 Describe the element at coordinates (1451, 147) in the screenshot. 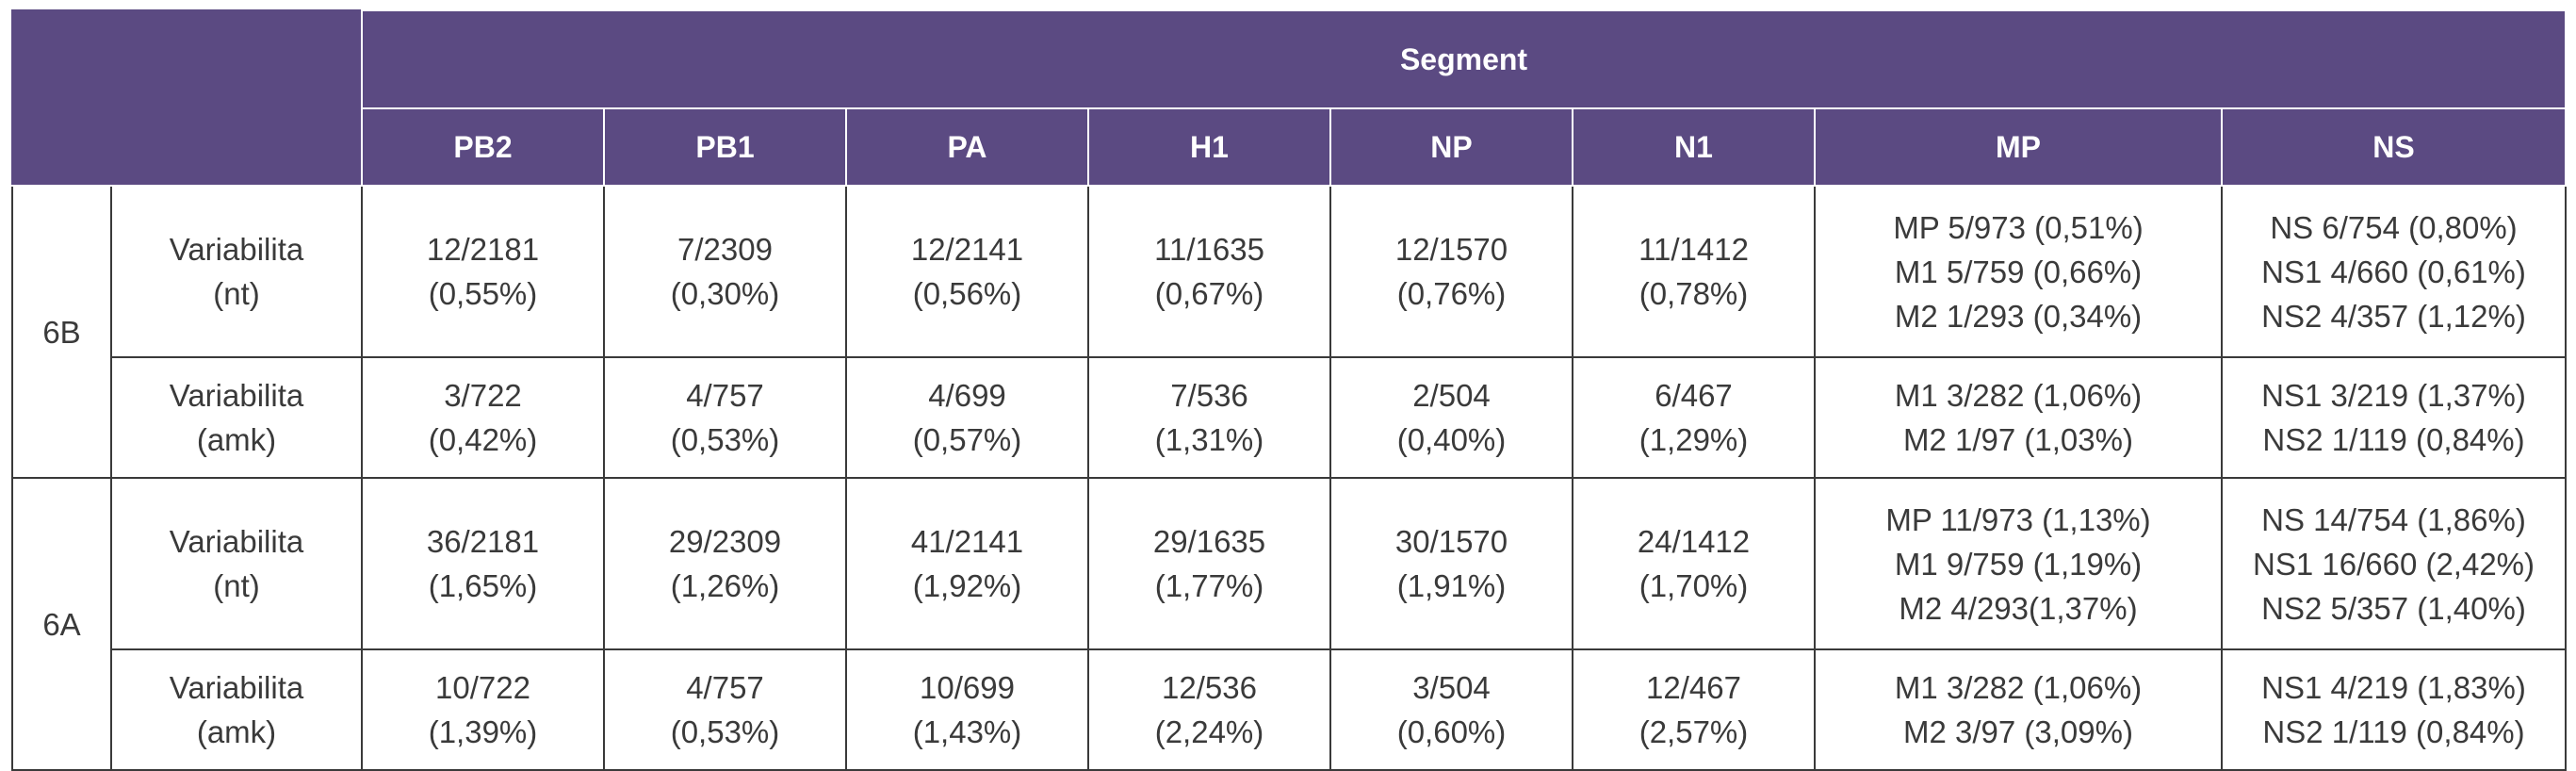

I see `col-header-np: NP` at that location.